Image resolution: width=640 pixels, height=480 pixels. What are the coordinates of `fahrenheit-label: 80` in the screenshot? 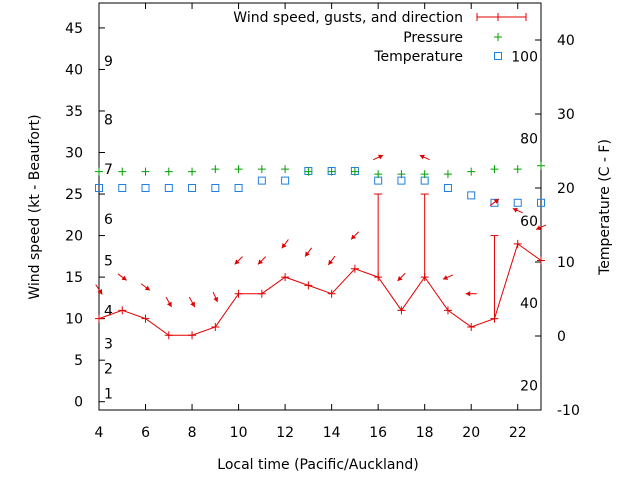 It's located at (529, 140).